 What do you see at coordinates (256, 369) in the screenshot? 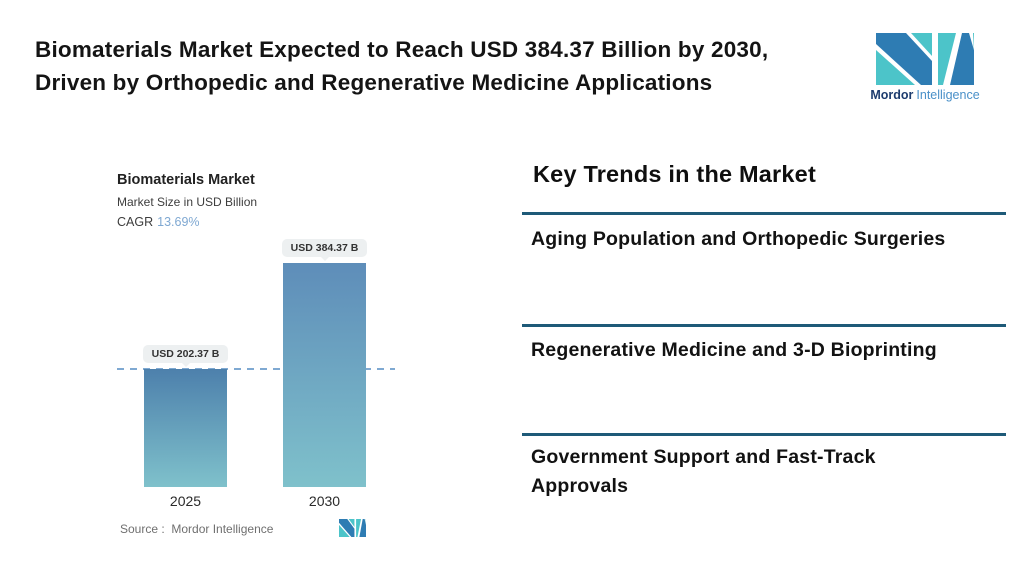
I see `reference-dashed-line` at bounding box center [256, 369].